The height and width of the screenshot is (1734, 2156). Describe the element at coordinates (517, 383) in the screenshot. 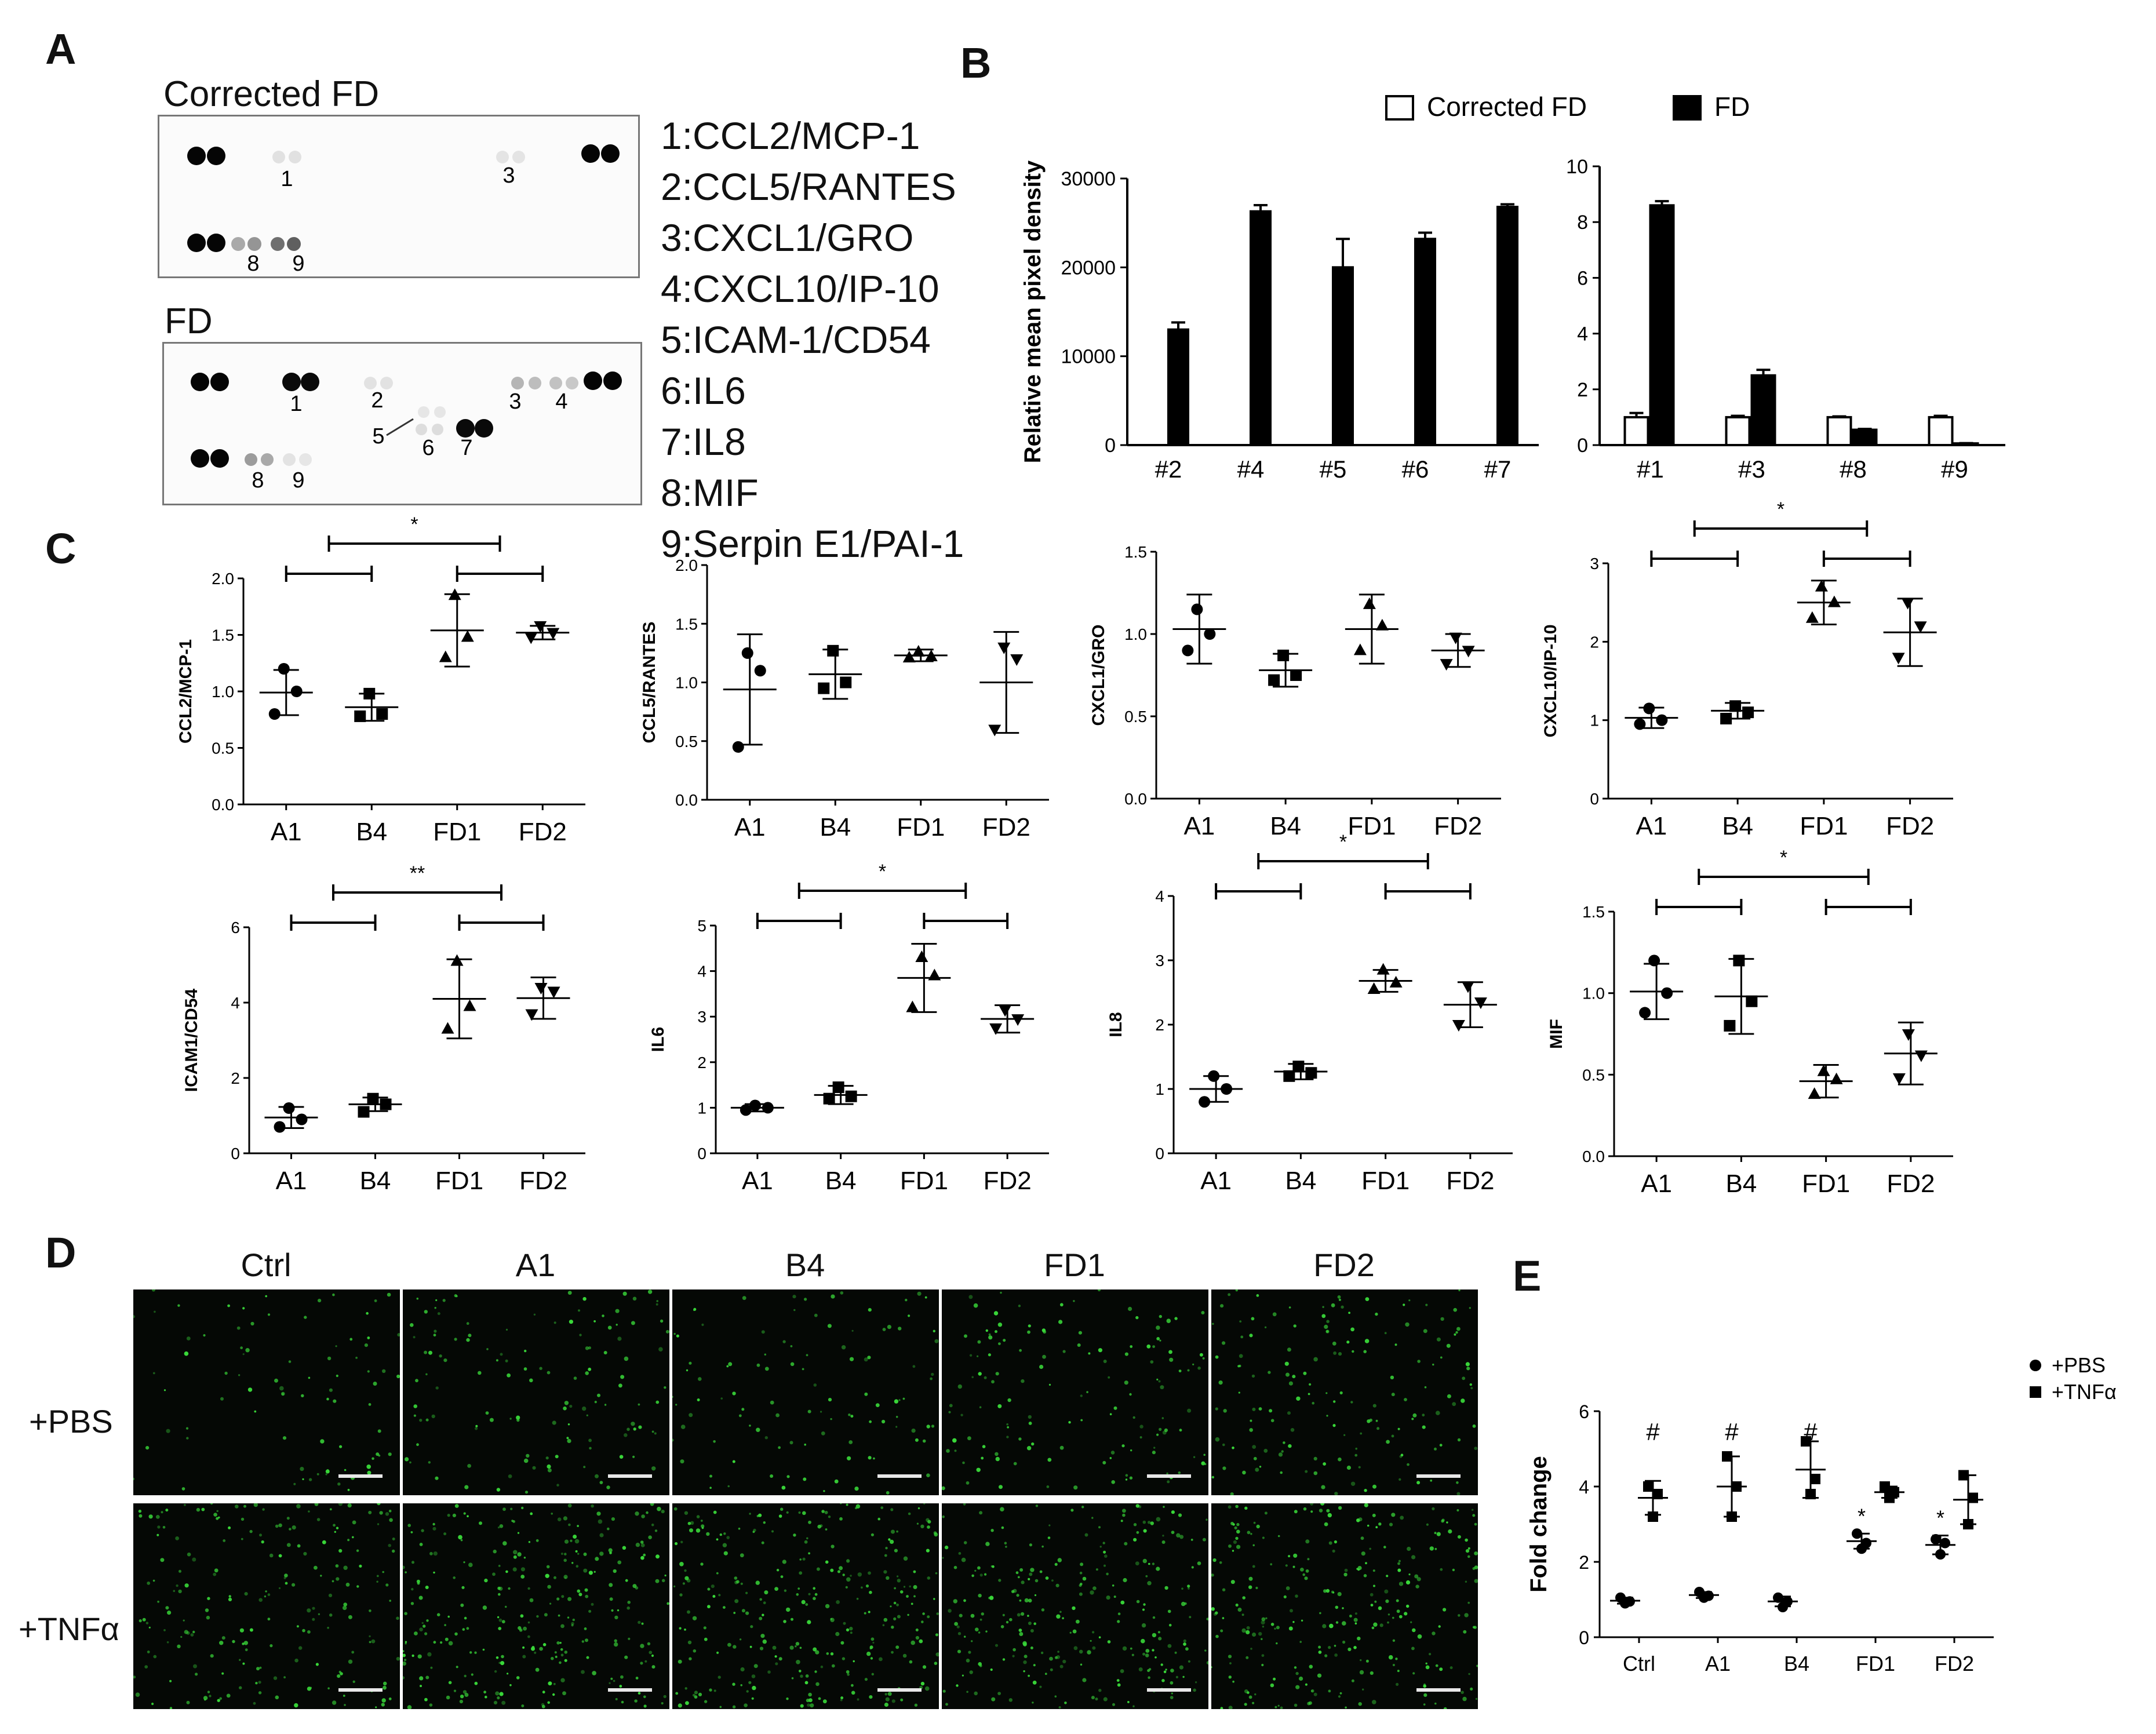

I see `cytokine-spot` at that location.